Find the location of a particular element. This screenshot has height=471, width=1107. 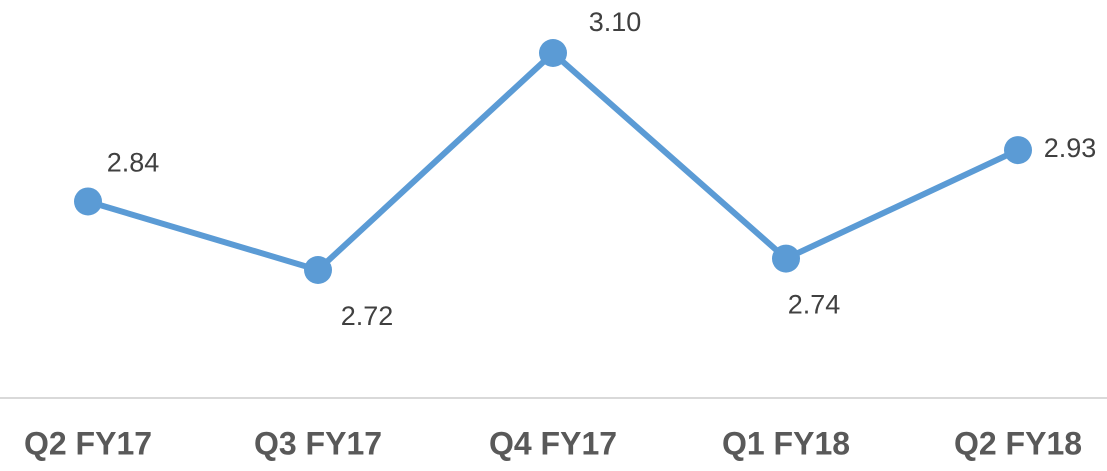

x-tick-label: Q1 FY18 is located at coordinates (786, 443).